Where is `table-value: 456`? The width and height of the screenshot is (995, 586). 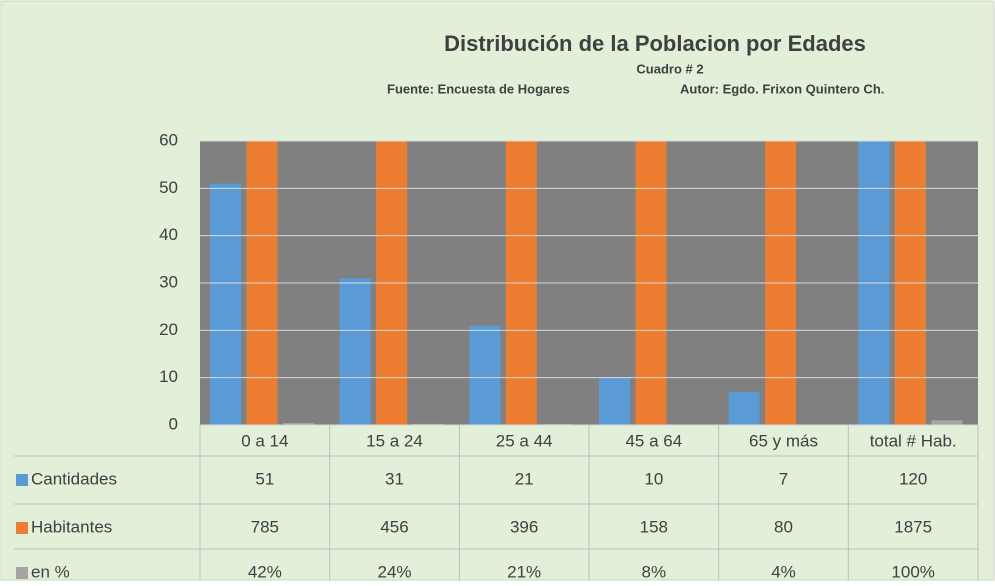
table-value: 456 is located at coordinates (394, 526).